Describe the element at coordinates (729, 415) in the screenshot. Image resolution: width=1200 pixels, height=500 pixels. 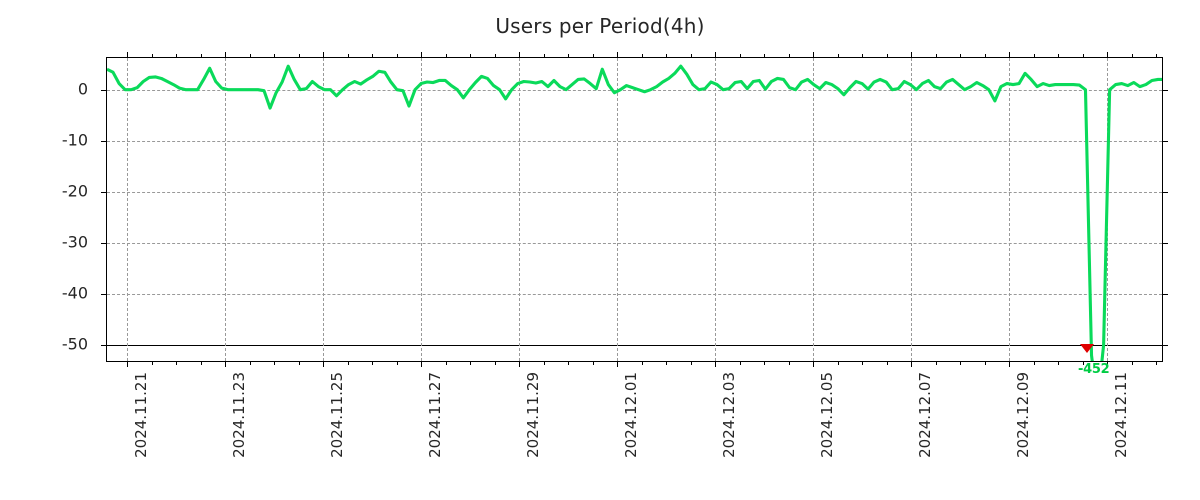
I see `x-axis-label: 2024.12.03` at that location.